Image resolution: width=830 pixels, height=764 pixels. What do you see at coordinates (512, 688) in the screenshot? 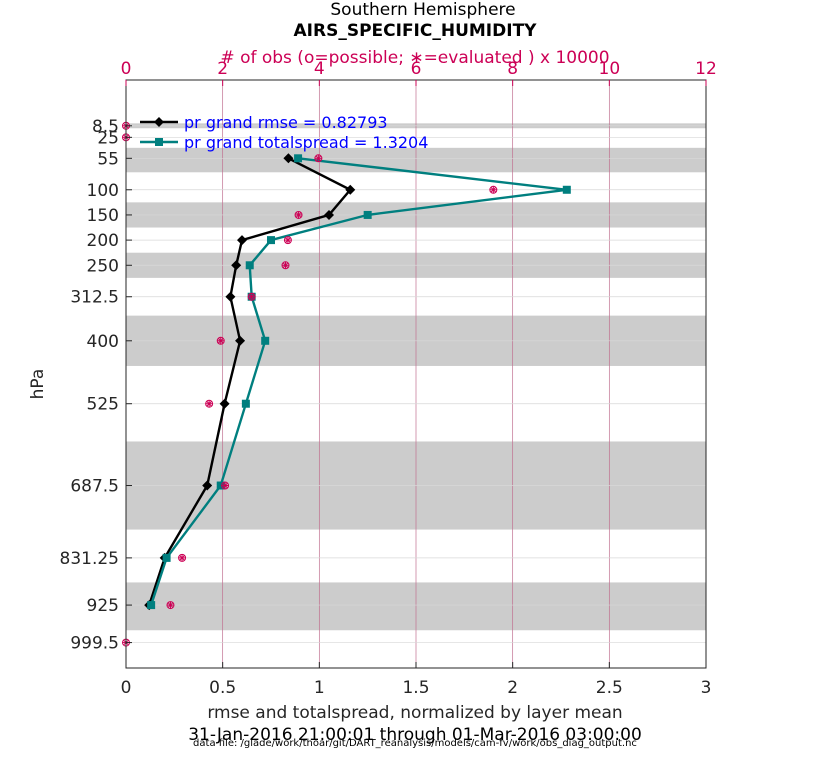
I see `x-tick-label: 2` at bounding box center [512, 688].